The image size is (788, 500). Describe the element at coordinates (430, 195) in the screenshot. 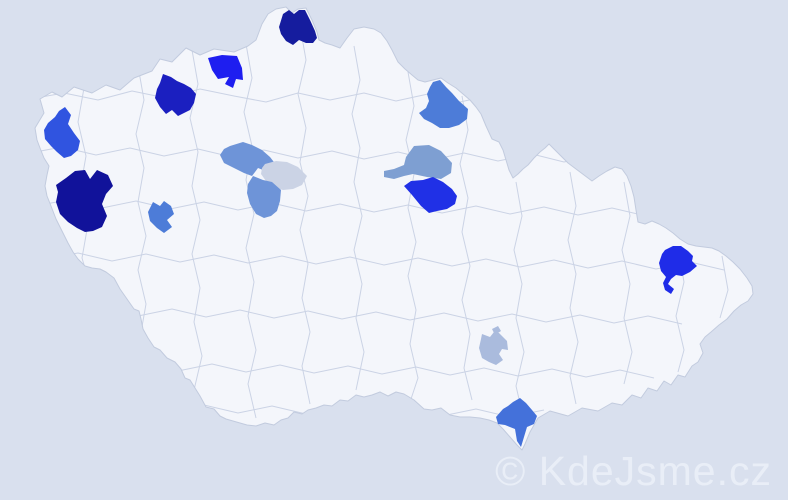

I see `highlighted-district-east-bright` at that location.